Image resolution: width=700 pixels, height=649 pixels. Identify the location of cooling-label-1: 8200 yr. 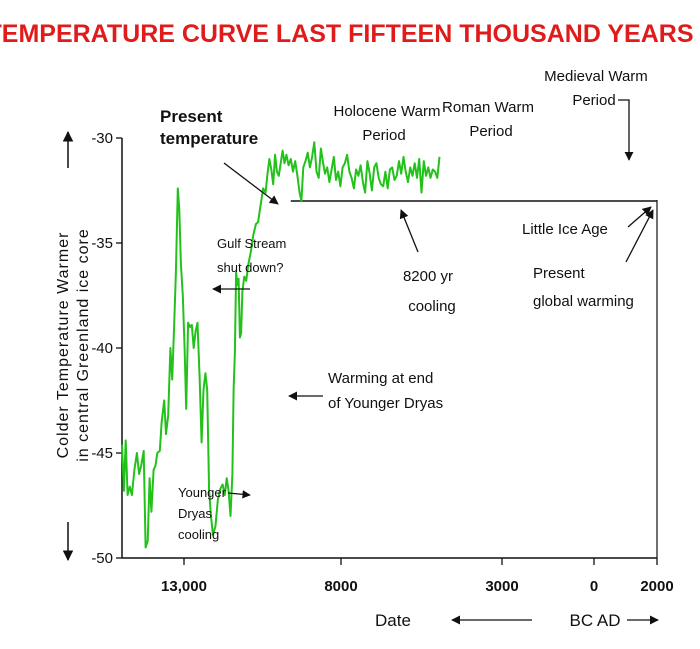
(428, 276).